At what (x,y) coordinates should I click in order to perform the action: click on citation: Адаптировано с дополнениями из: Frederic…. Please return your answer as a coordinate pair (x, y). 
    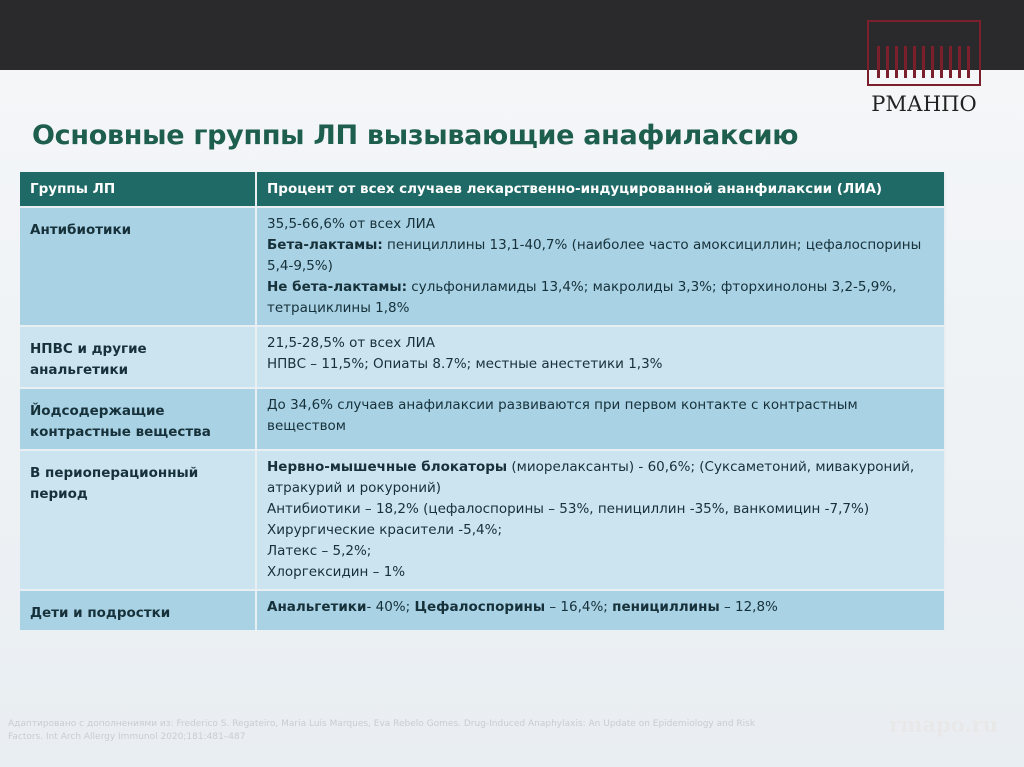
    Looking at the image, I should click on (382, 730).